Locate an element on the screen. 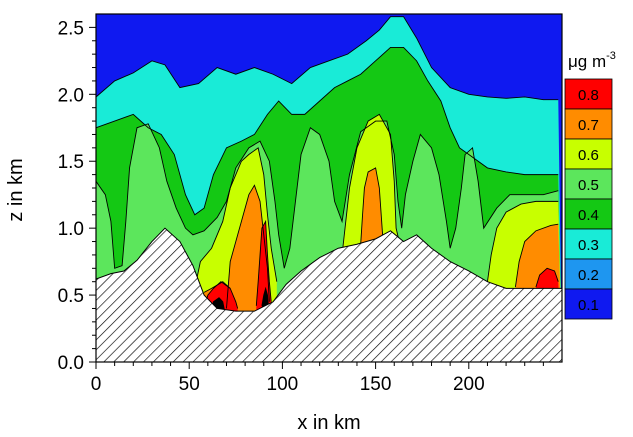 The image size is (633, 437). legend-label: 0.5 is located at coordinates (588, 185).